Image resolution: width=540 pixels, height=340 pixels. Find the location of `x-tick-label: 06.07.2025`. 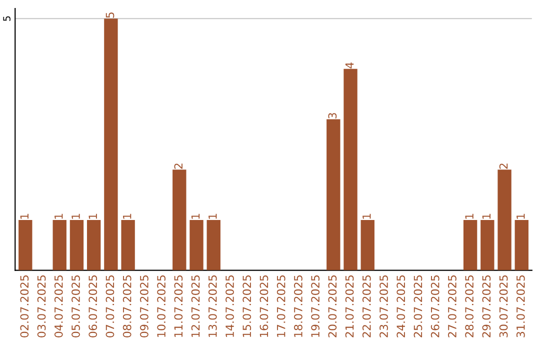

x-tick-label: 06.07.2025 is located at coordinates (93, 306).